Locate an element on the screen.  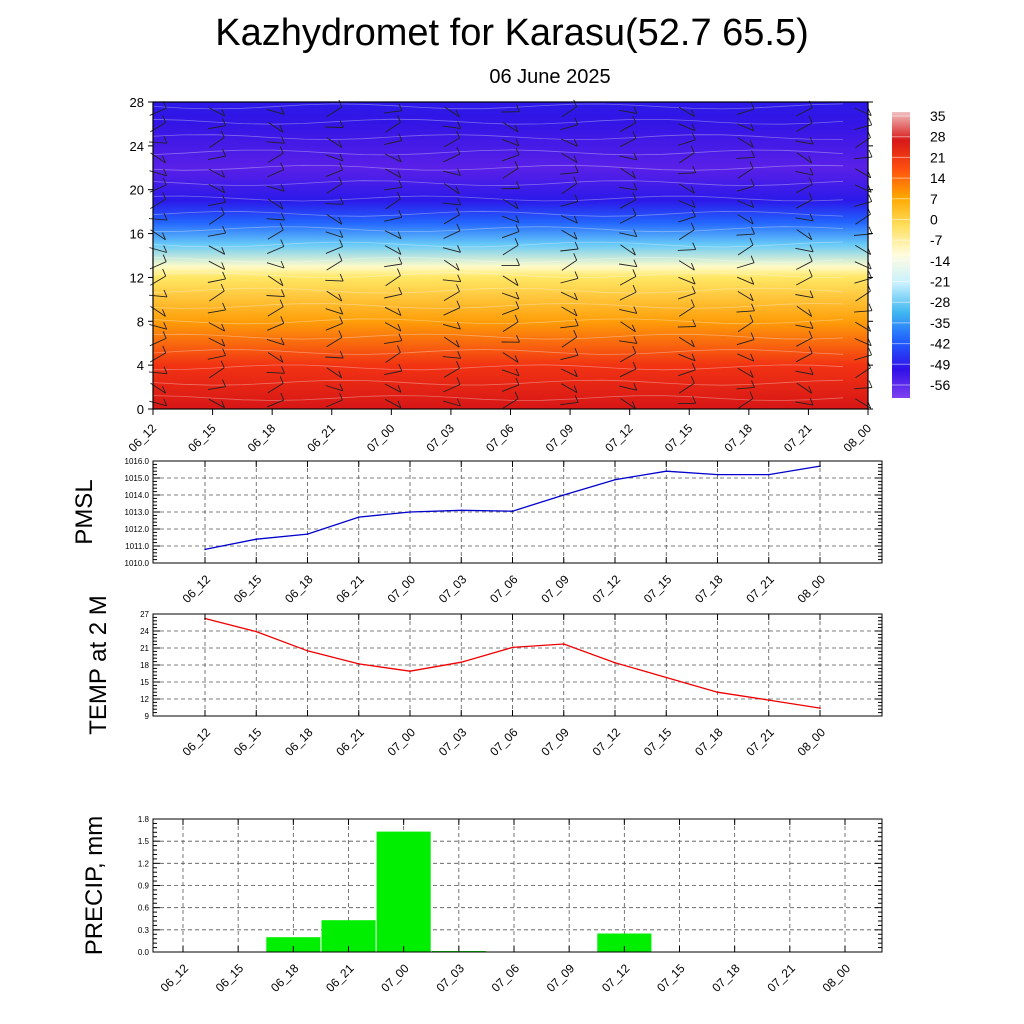
heatmap-ytick-label: 0 is located at coordinates (140, 409).